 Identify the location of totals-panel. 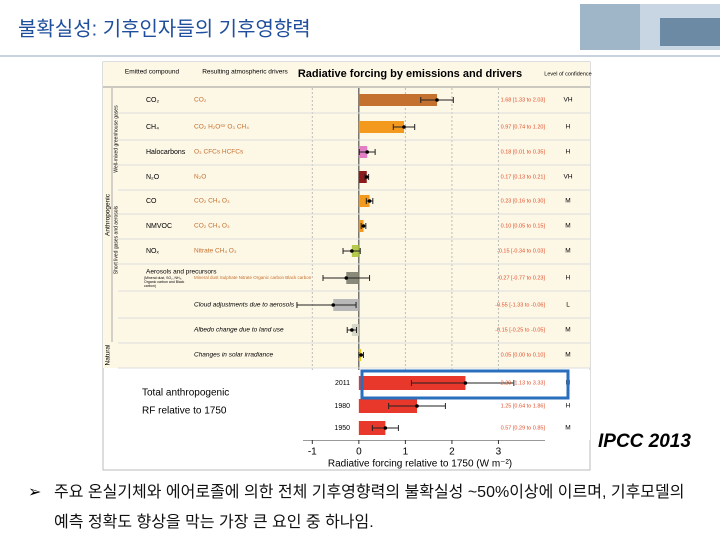
(351, 405).